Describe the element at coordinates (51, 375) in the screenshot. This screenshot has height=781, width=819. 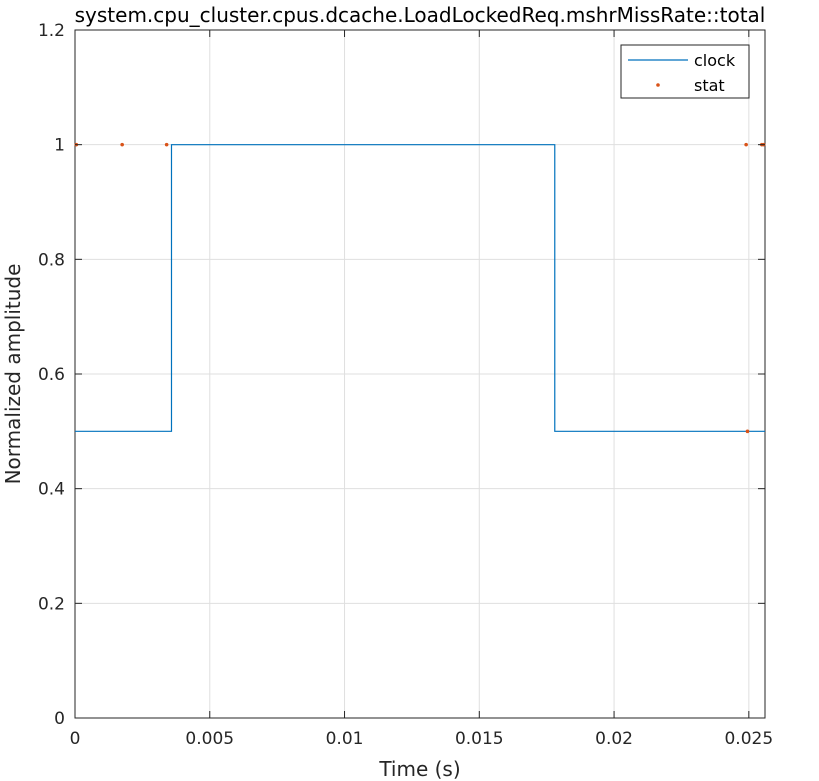
I see `y-tick-label: 0.6` at that location.